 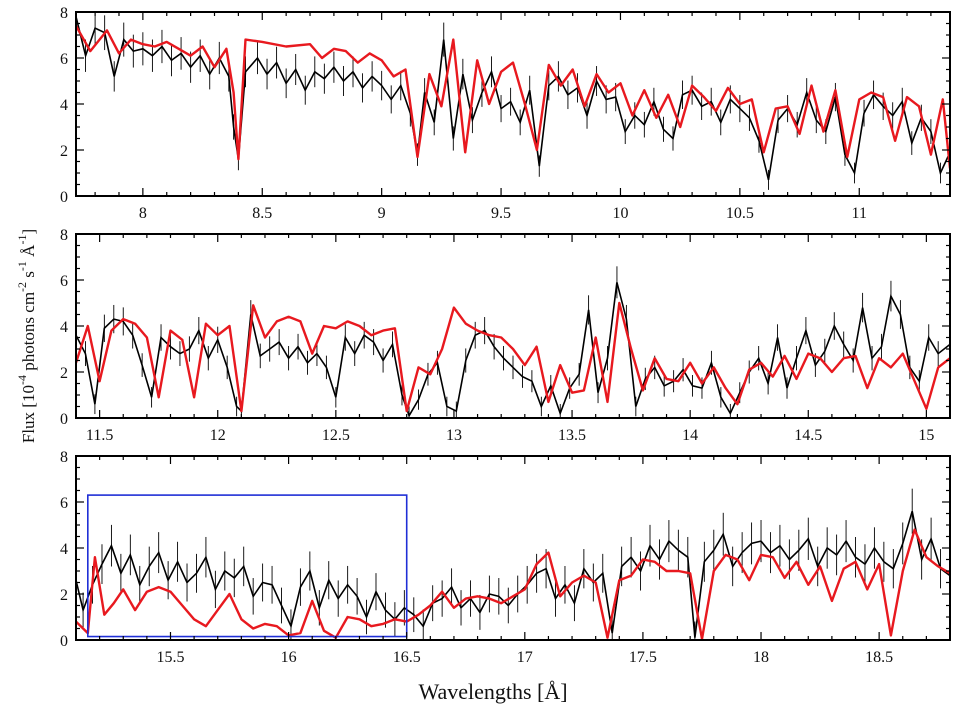 I want to click on y-label-end: ], so click(x=28, y=232).